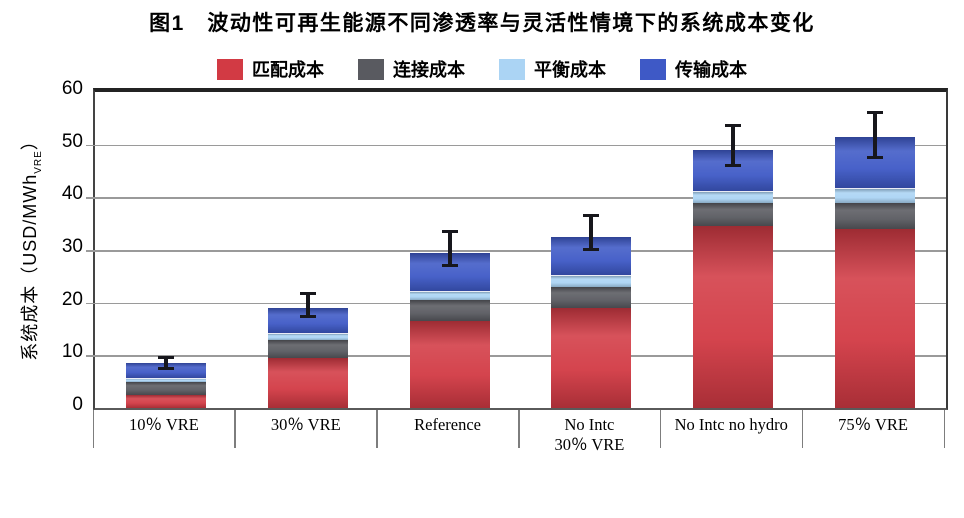 Image resolution: width=964 pixels, height=518 pixels. Describe the element at coordinates (447, 424) in the screenshot. I see `x-tick-label: Reference` at that location.